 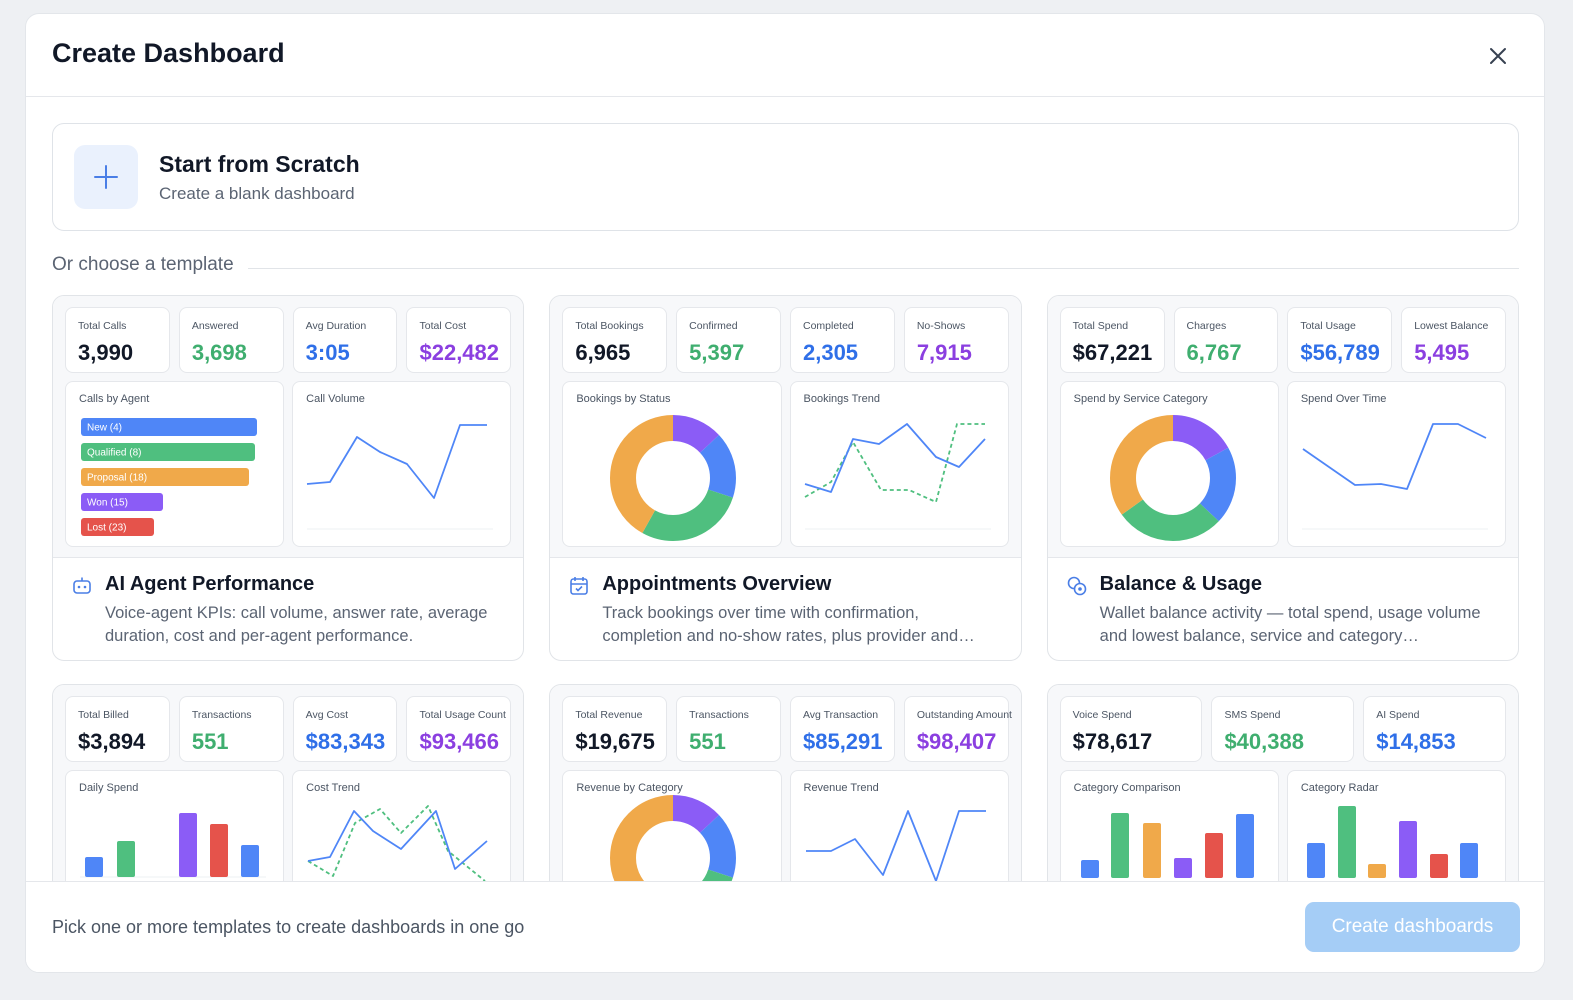 What do you see at coordinates (1252, 715) in the screenshot?
I see `kpi-label: SMS Spend` at bounding box center [1252, 715].